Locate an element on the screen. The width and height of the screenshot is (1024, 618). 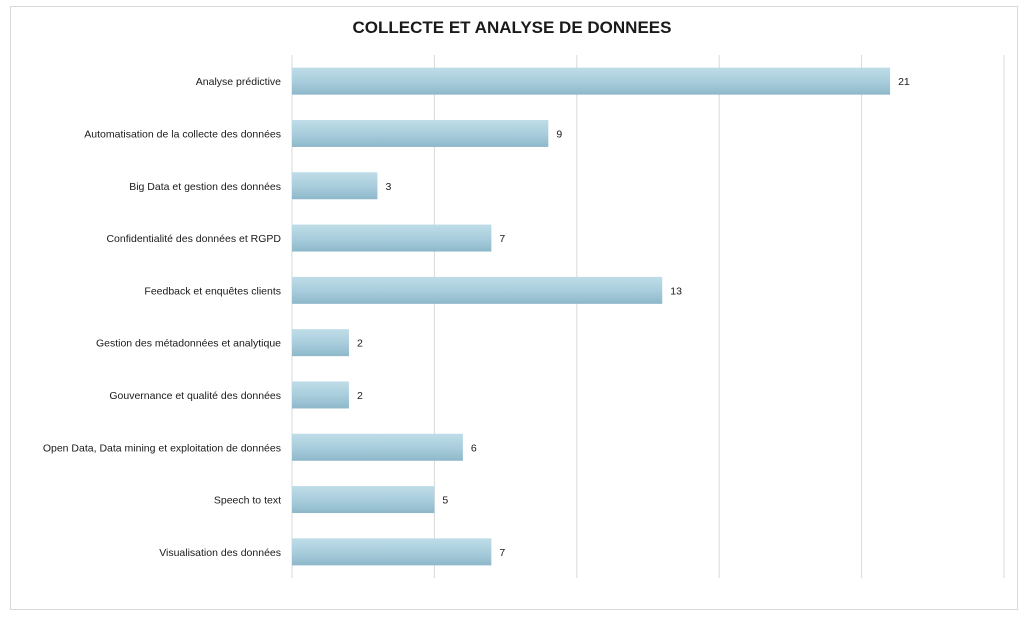
value-label-1: 21 is located at coordinates (904, 82).